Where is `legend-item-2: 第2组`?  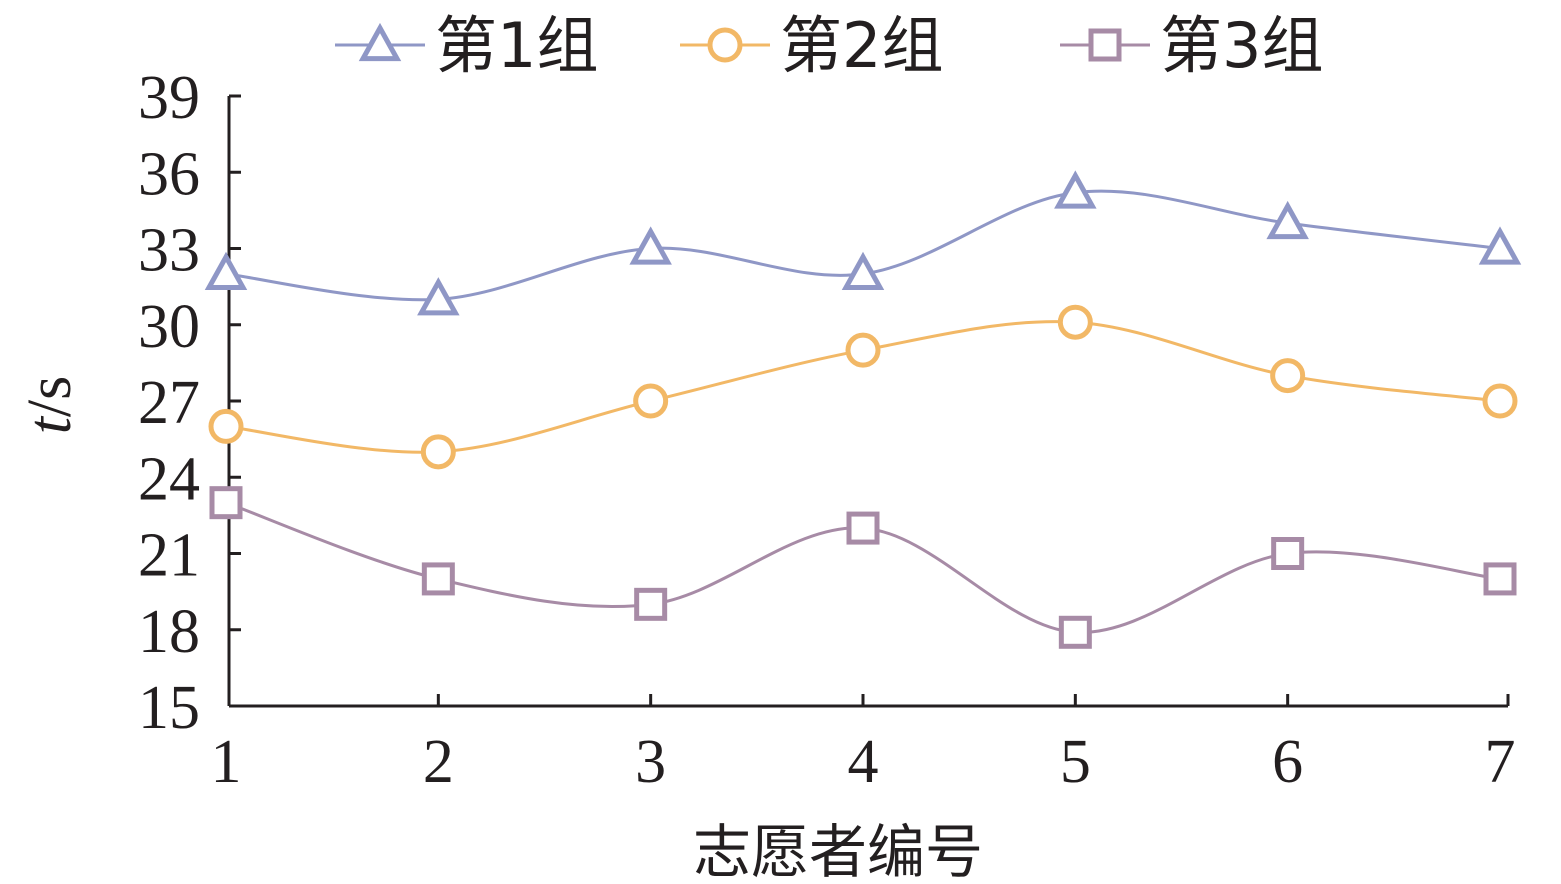 legend-item-2: 第2组 is located at coordinates (811, 45).